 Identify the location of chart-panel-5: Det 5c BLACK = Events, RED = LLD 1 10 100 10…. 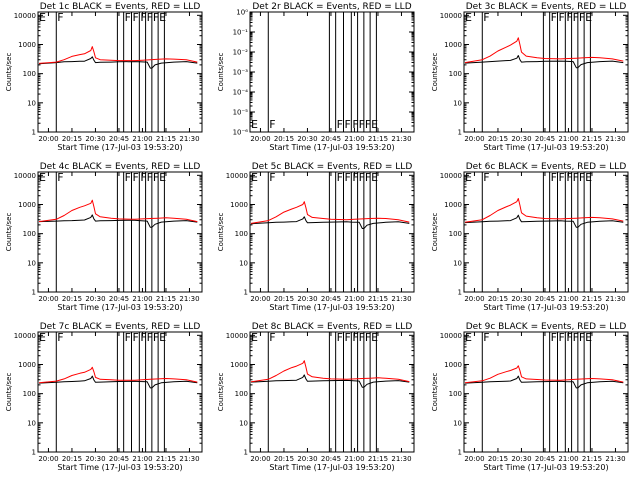
(316, 237).